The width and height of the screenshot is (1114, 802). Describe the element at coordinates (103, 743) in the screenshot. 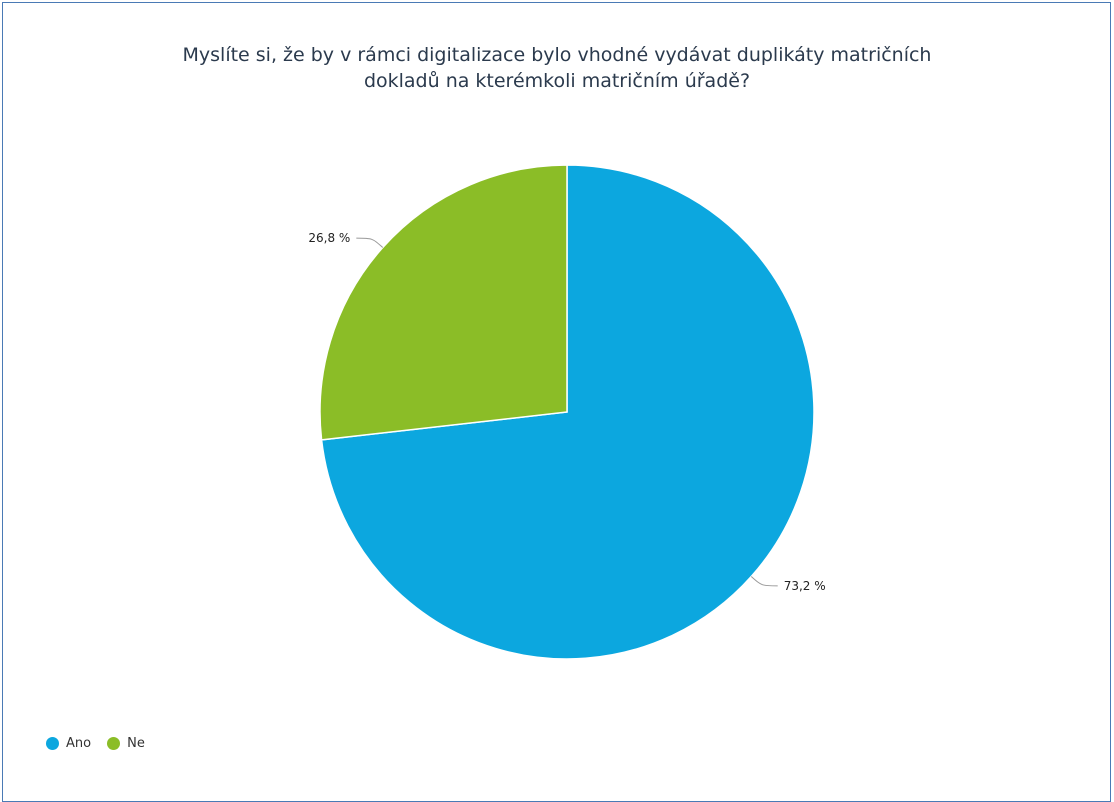

I see `chart-legend: Ano Ne` at that location.